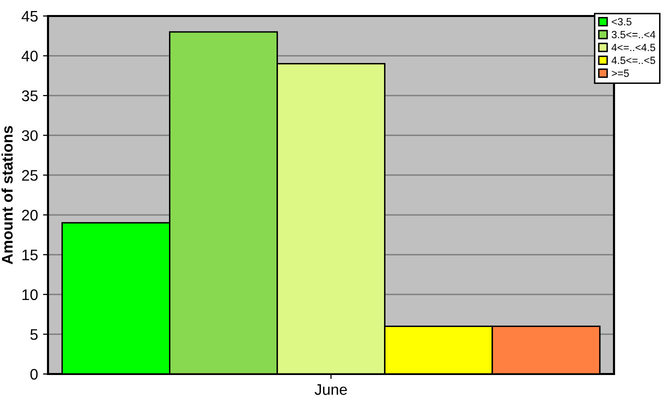  Describe the element at coordinates (30, 96) in the screenshot. I see `y-tick-label: 35` at that location.